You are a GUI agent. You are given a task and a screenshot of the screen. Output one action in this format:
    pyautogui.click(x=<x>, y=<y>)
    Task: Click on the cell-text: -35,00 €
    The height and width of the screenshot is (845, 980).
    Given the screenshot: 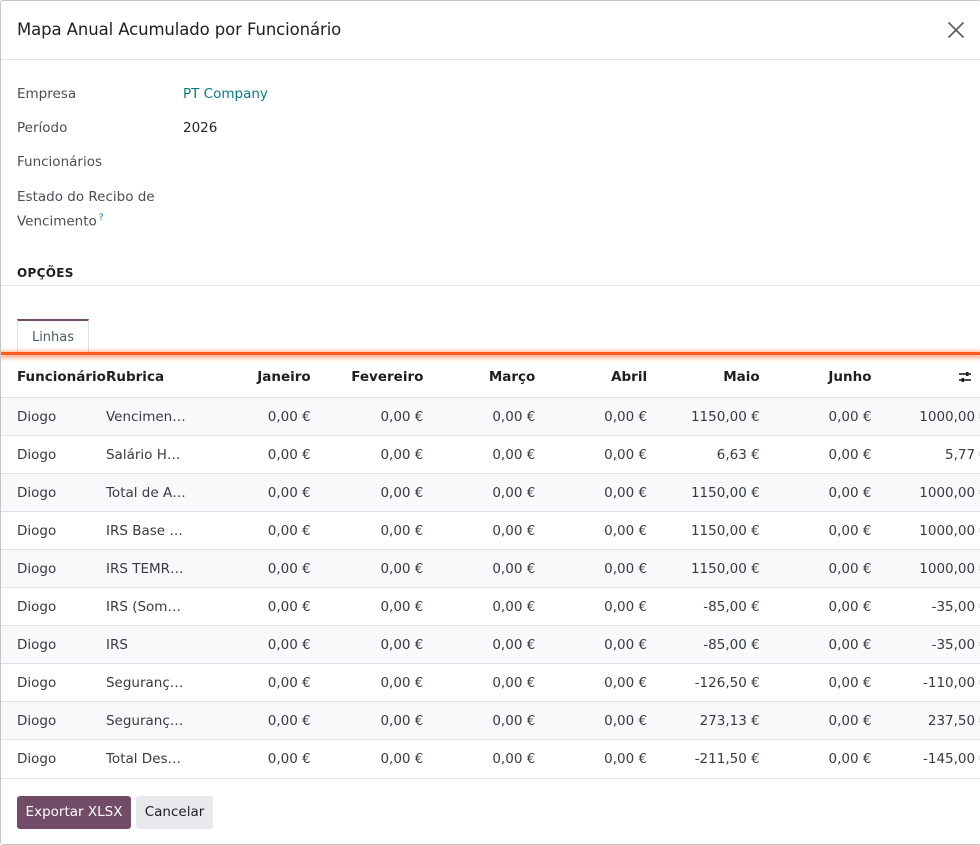 What is the action you would take?
    pyautogui.click(x=955, y=606)
    